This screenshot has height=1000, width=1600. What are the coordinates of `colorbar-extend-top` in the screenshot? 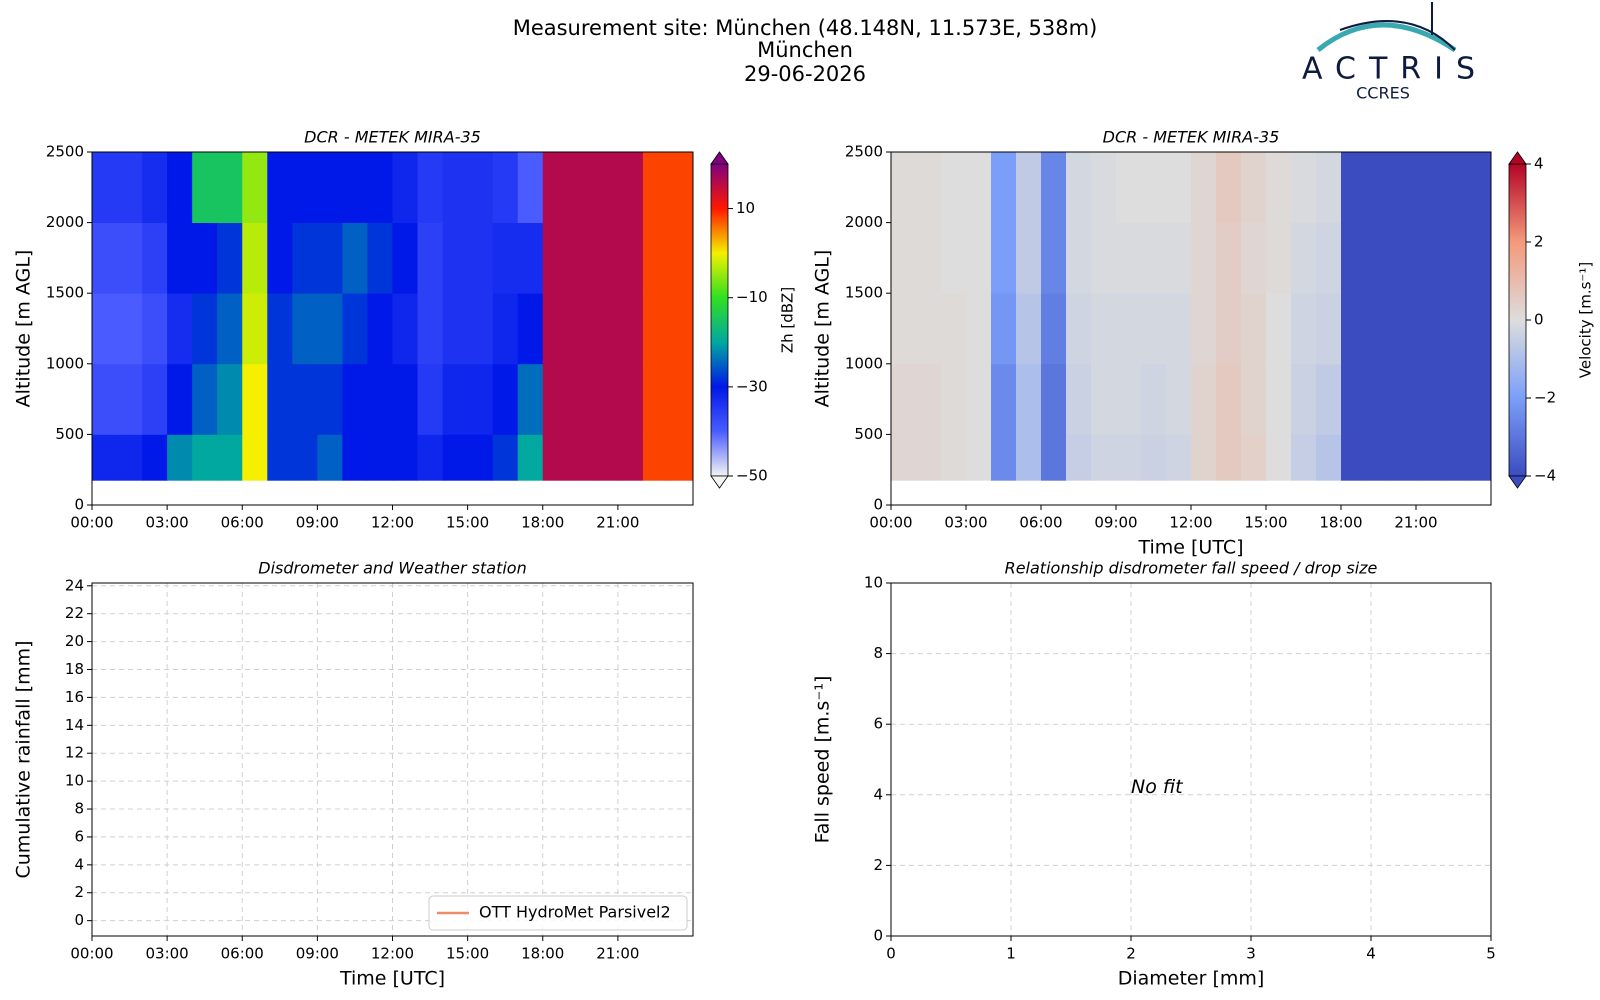 It's located at (719, 158).